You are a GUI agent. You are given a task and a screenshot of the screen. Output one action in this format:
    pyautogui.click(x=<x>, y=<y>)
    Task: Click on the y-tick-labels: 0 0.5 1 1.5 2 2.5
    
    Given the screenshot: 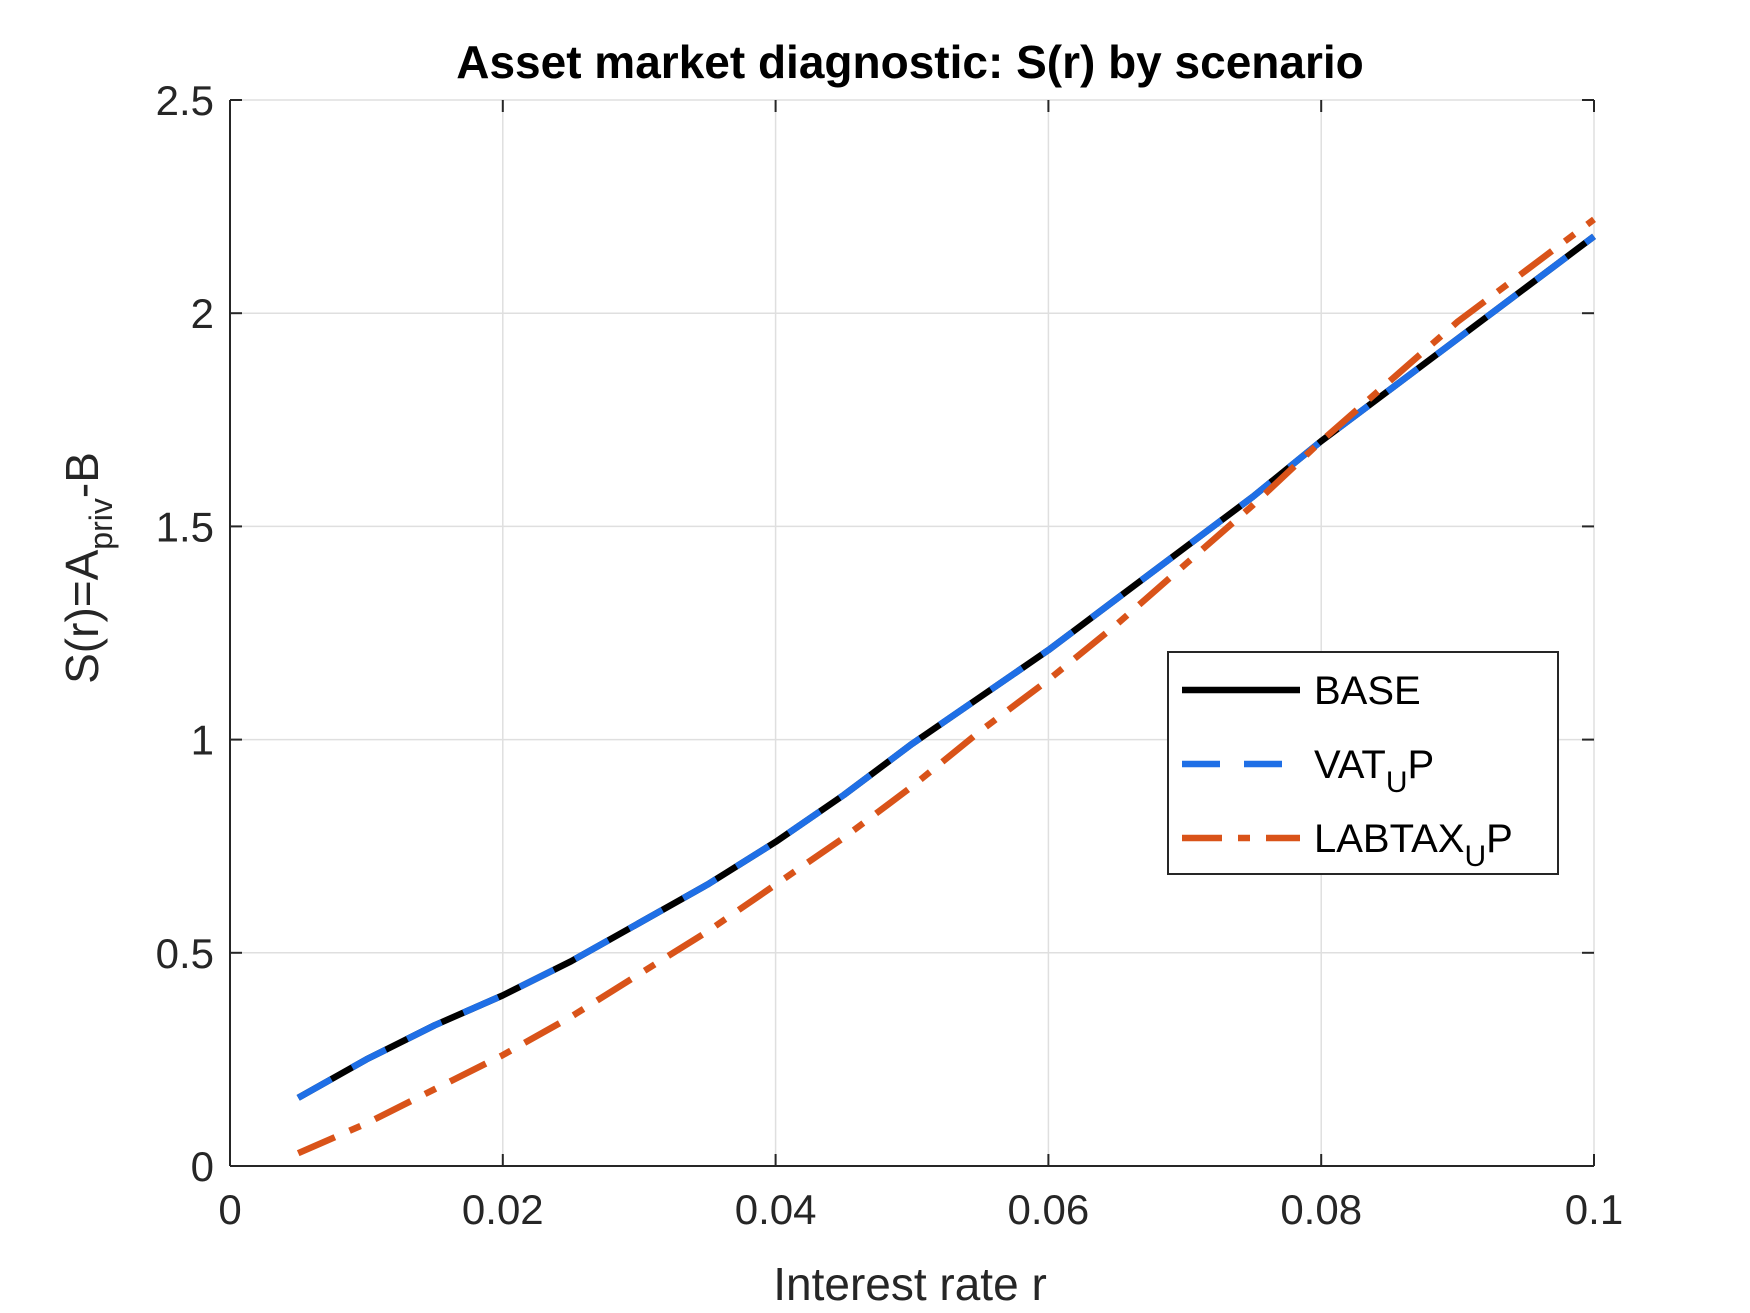 What is the action you would take?
    pyautogui.click(x=185, y=633)
    